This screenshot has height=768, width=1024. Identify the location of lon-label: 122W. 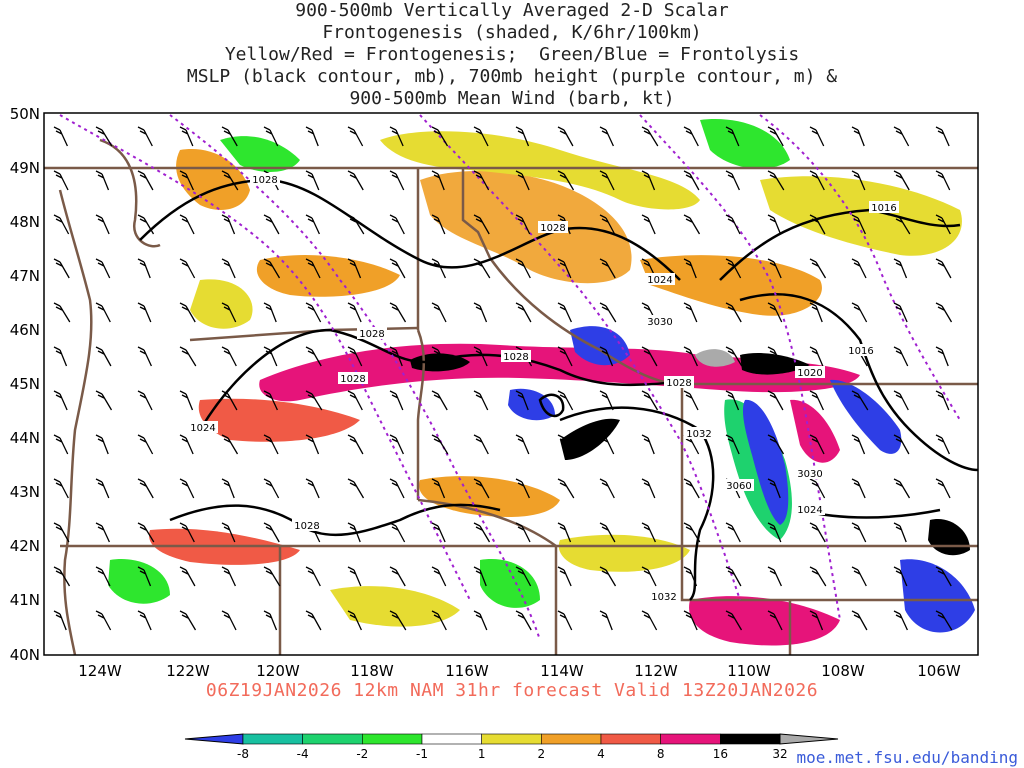
(188, 671).